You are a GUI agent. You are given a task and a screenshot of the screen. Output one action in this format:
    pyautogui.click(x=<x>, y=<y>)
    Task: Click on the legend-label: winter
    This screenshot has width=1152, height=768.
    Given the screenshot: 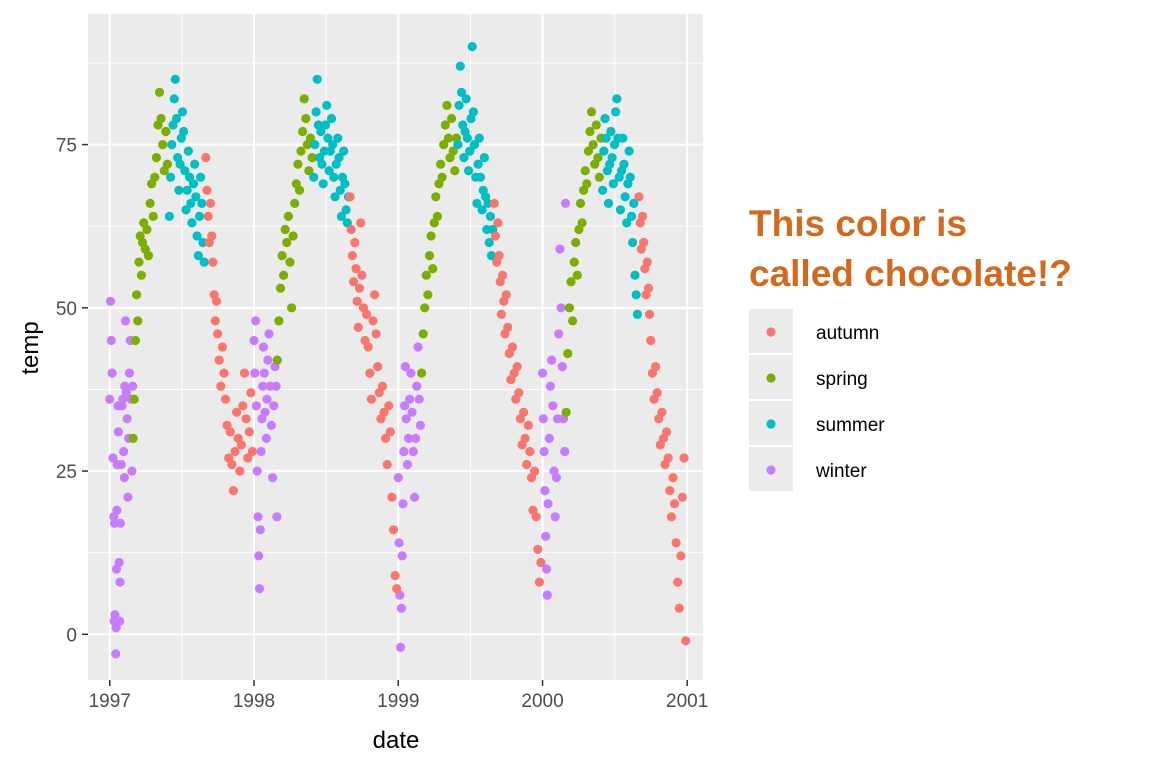 What is the action you would take?
    pyautogui.click(x=841, y=471)
    